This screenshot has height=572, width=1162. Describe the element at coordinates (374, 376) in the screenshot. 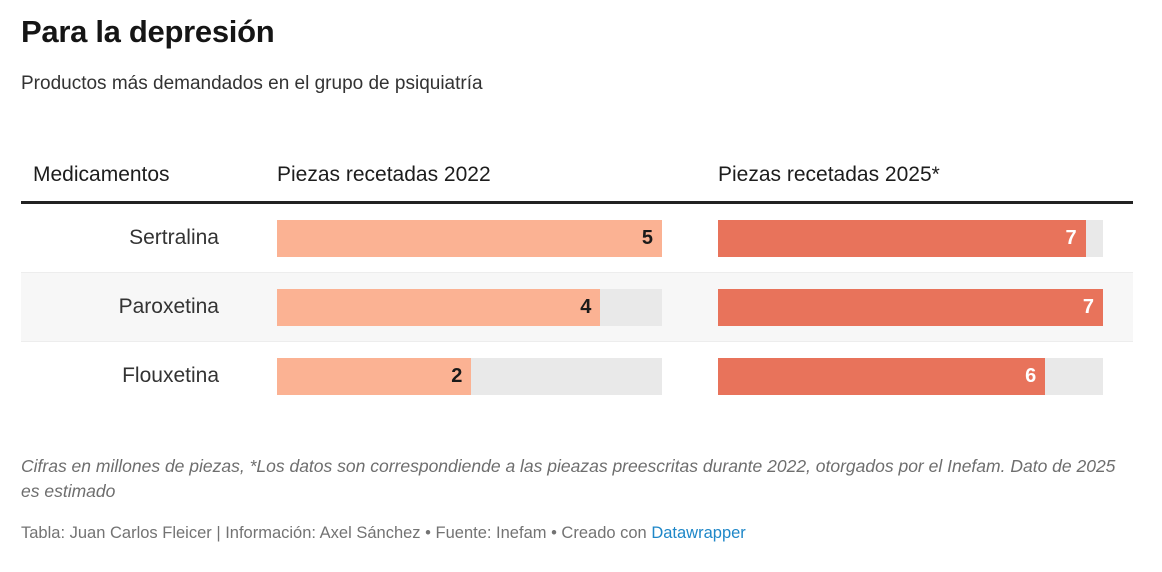

I see `bar-2022-flouxetina: 2` at that location.